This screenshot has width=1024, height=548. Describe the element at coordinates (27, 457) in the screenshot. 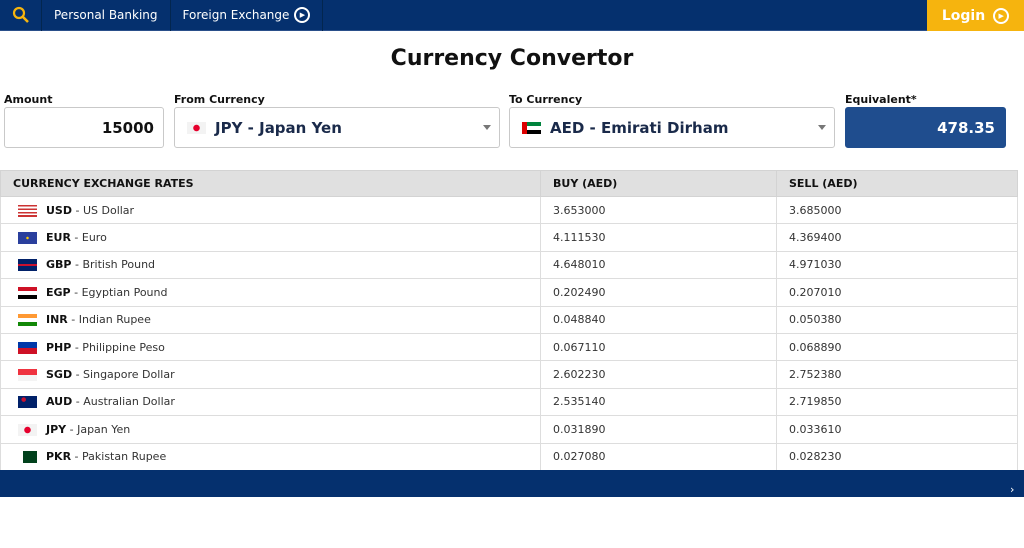

I see `pakistan-flag-icon` at that location.